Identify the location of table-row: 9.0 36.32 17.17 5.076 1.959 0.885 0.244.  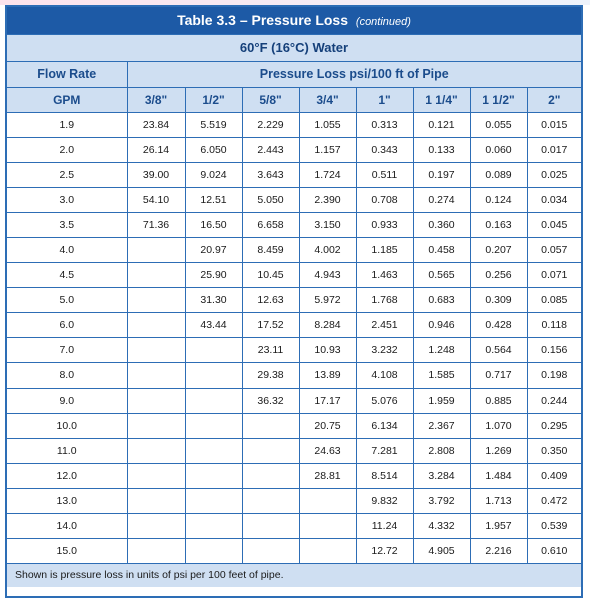
(294, 400).